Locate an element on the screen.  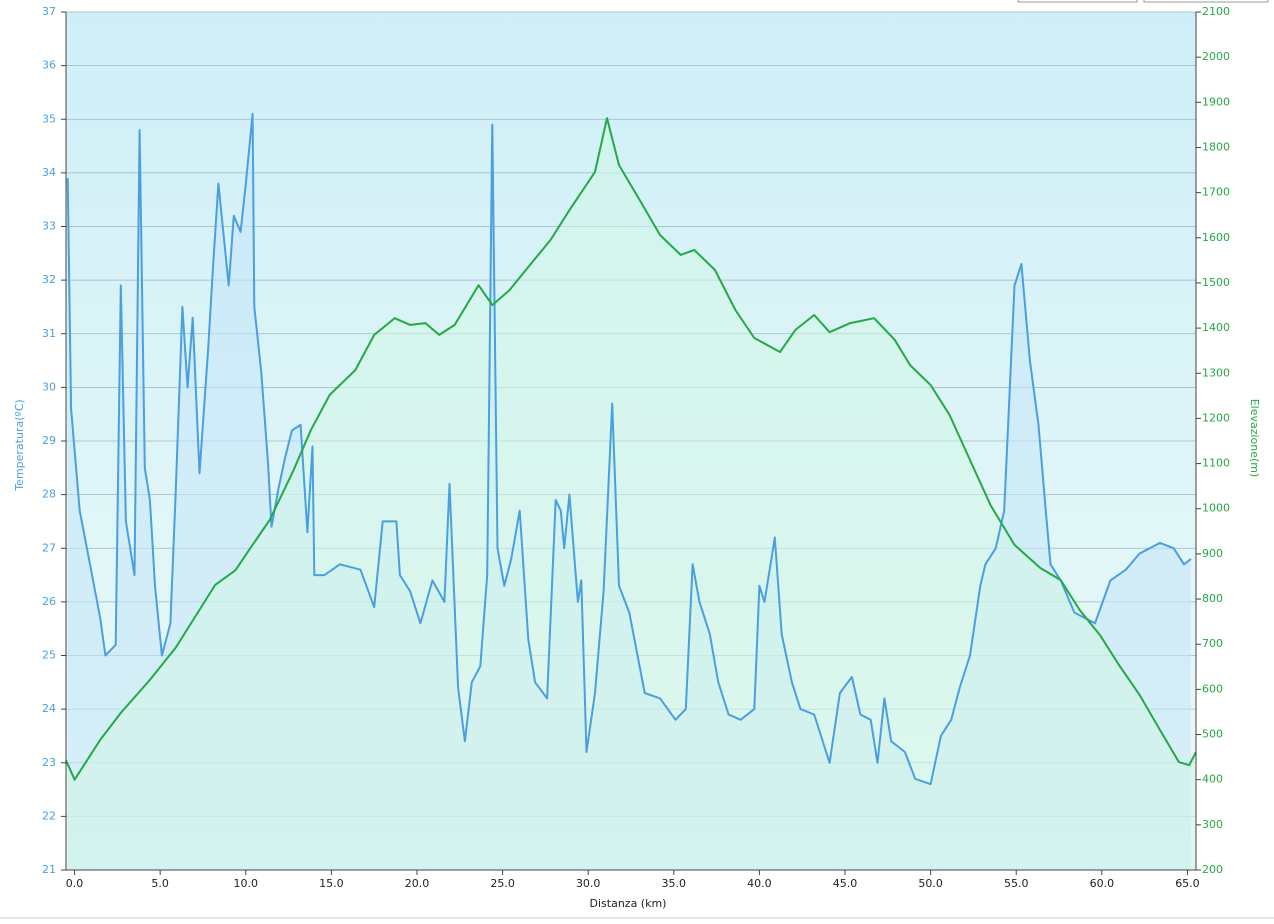
y2-tick-label: 600 is located at coordinates (1212, 688).